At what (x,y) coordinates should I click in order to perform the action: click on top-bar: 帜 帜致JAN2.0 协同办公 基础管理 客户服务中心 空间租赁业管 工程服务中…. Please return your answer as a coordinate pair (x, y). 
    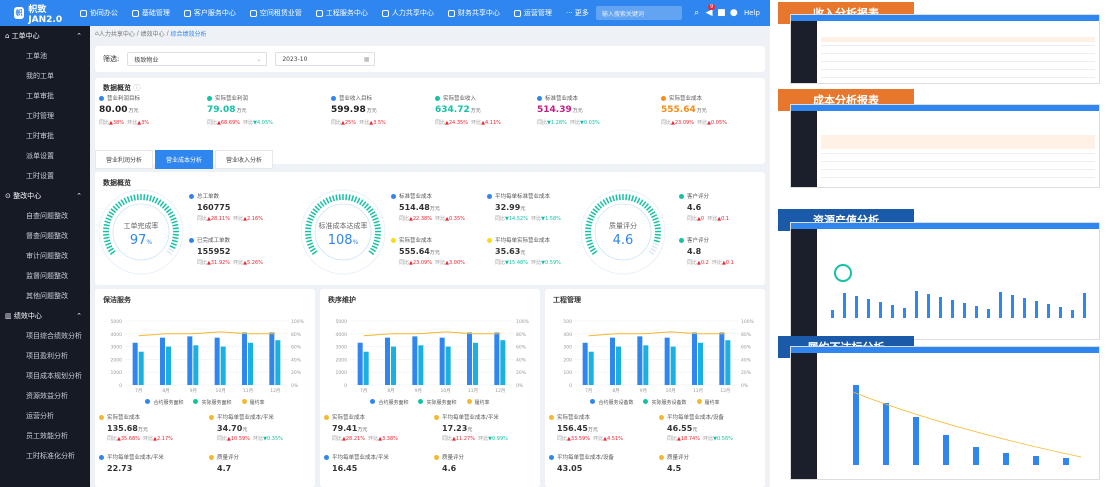
    Looking at the image, I should click on (385, 13).